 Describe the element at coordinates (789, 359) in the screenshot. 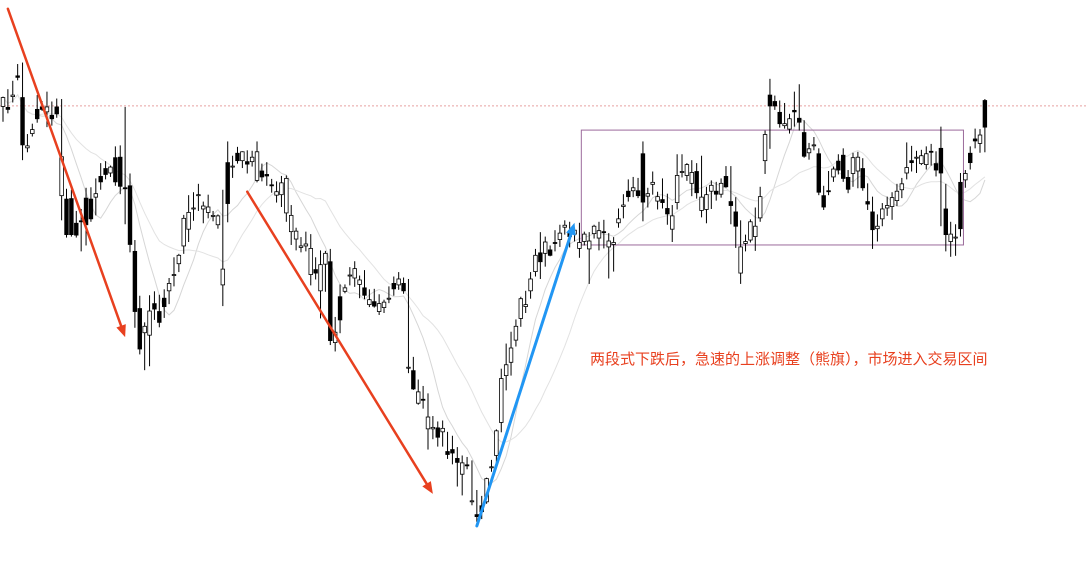

I see `annotation-text: 两段式下跌后，急速的上涨调整（熊旗），市场进入交易区间` at that location.